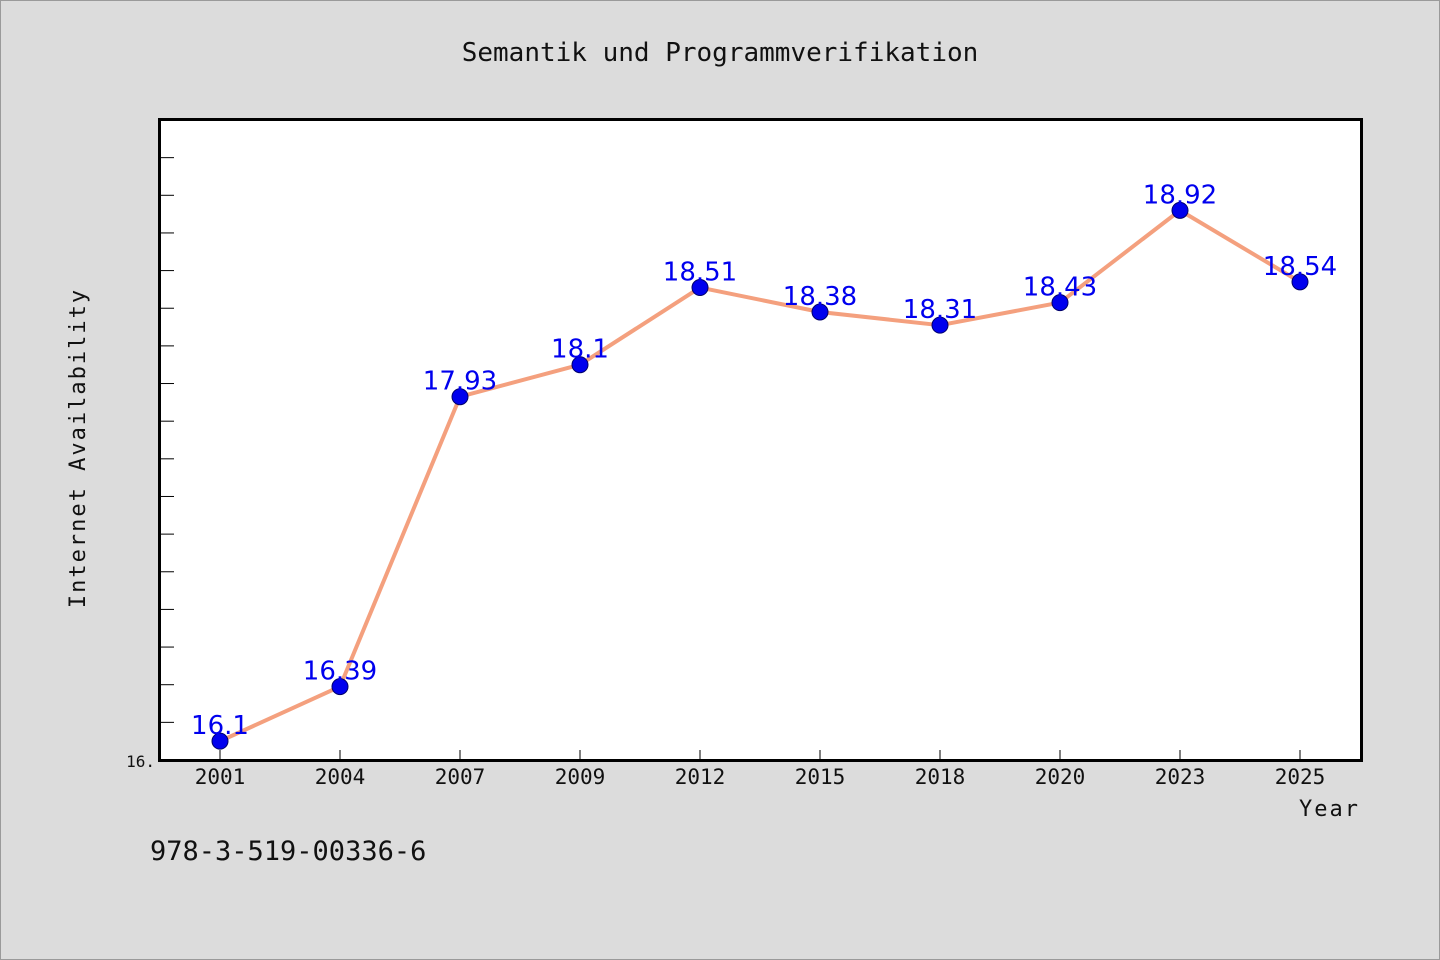 The image size is (1440, 960). What do you see at coordinates (288, 851) in the screenshot?
I see `isbn-text: 978-3-519-00336-6` at bounding box center [288, 851].